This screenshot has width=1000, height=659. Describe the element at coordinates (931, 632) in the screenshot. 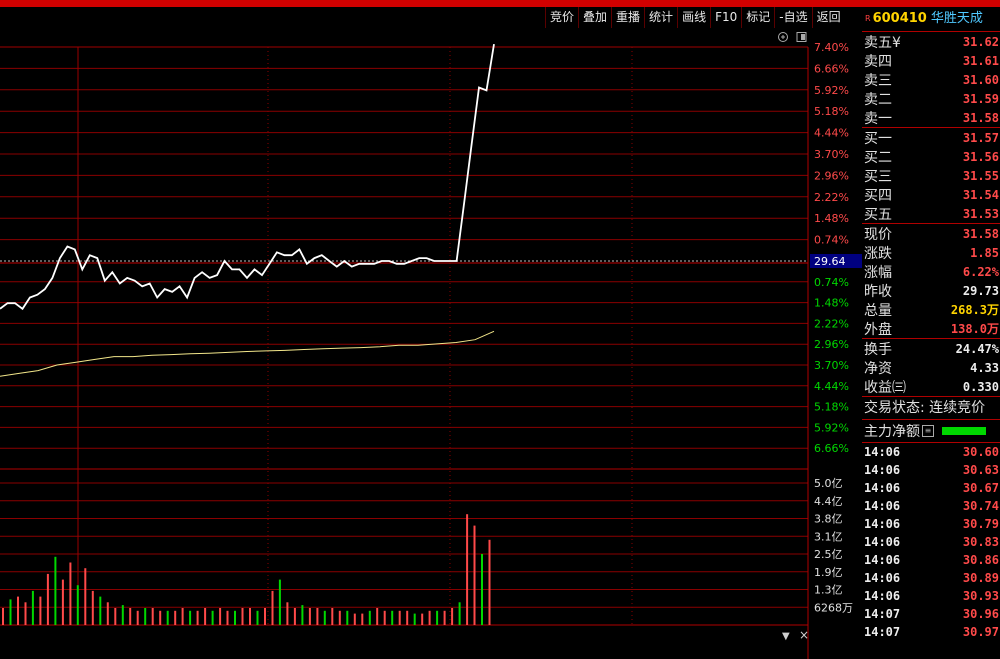

I see `tick-row: 14:07 30.97` at that location.